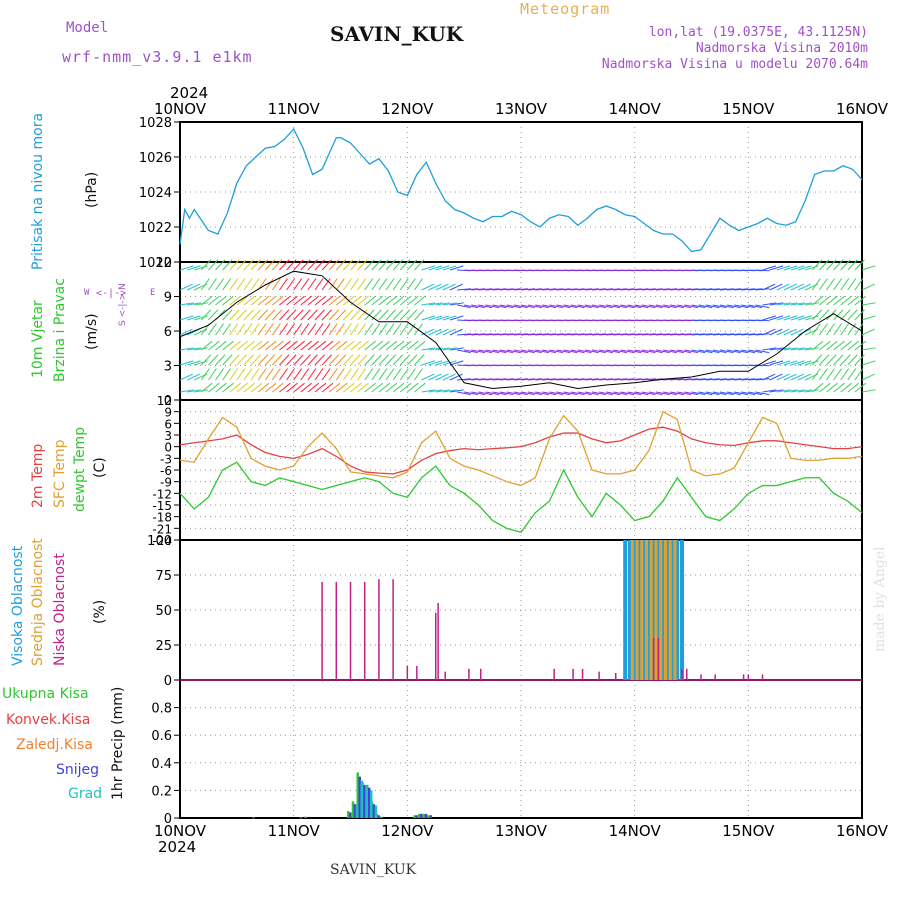  Describe the element at coordinates (168, 332) in the screenshot. I see `y-tick-label: 6` at that location.